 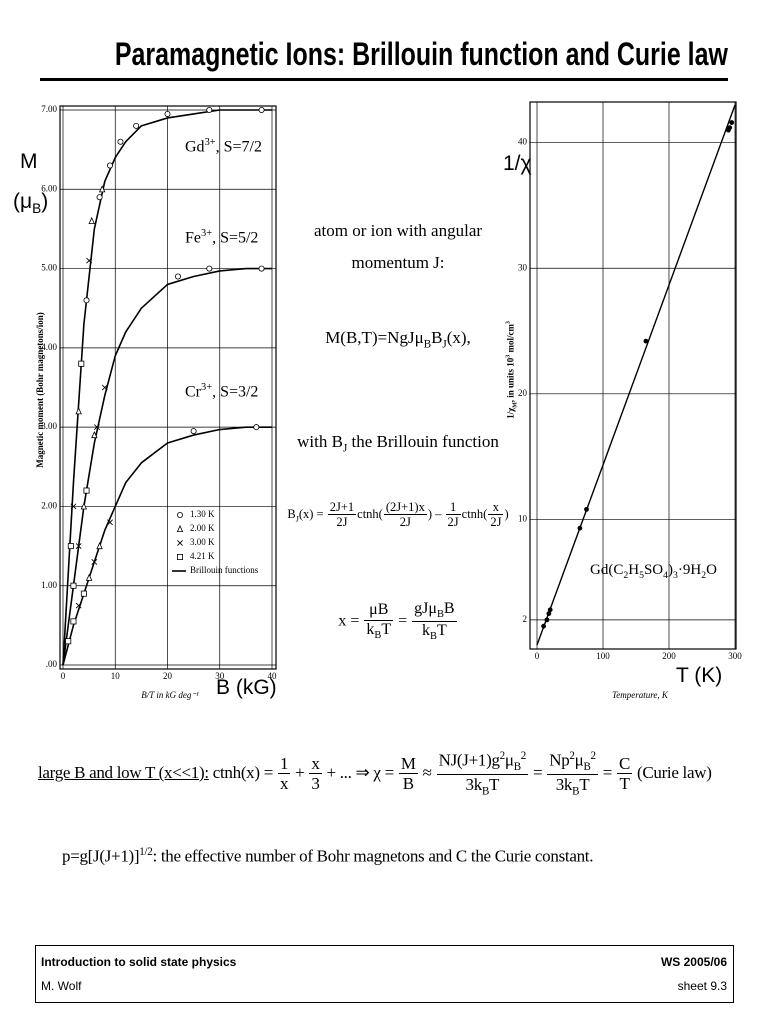 What do you see at coordinates (515, 405) in the screenshot?
I see `subscript: M` at bounding box center [515, 405].